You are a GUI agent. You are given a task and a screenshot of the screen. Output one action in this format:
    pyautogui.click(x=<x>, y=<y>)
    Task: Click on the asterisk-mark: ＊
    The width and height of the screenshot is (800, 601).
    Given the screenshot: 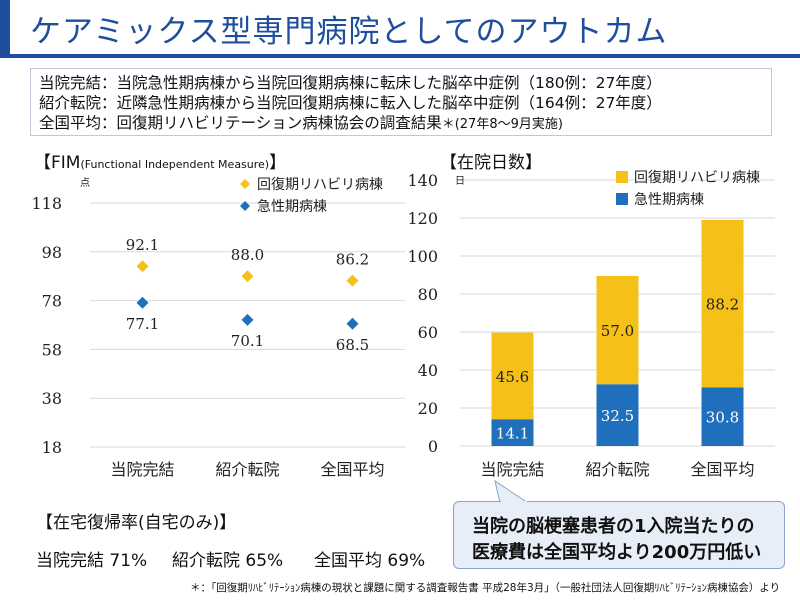 What is the action you would take?
    pyautogui.click(x=448, y=124)
    